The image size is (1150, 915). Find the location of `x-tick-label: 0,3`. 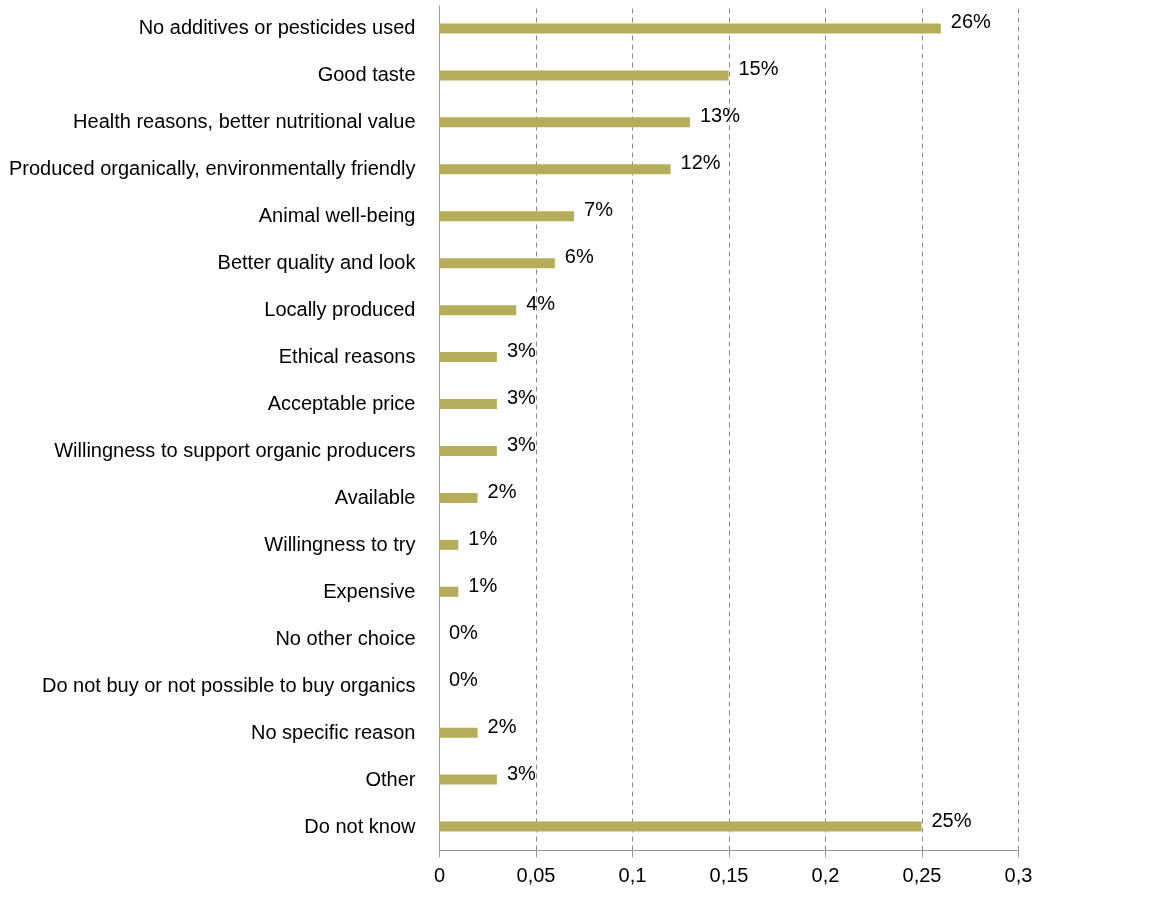

x-tick-label: 0,3 is located at coordinates (1018, 874).